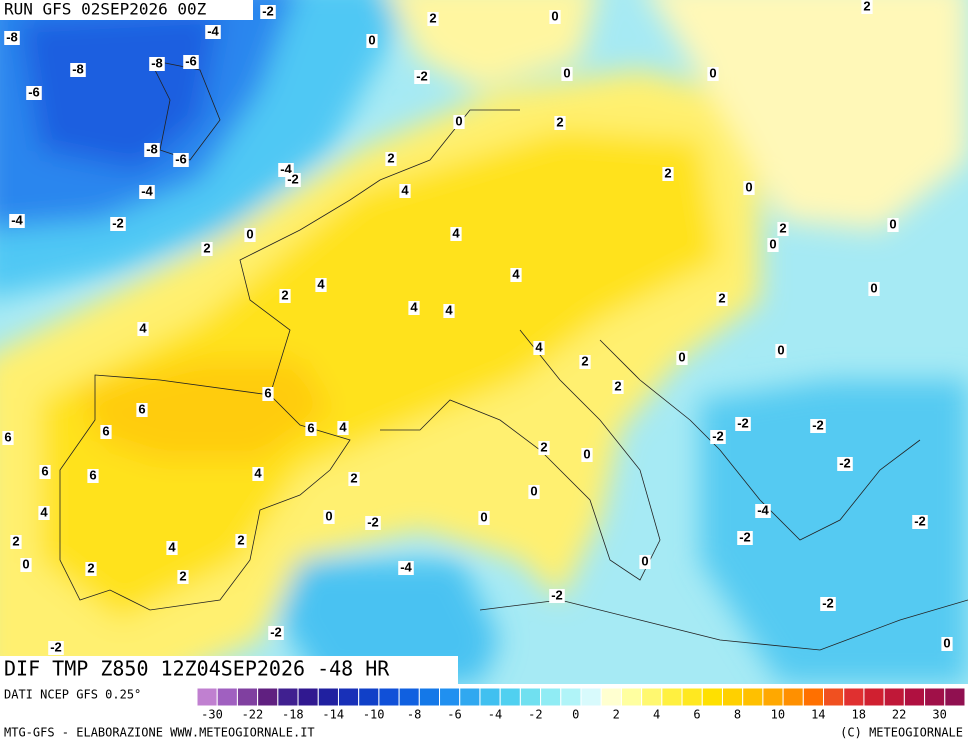 The image size is (968, 745). Describe the element at coordinates (212, 715) in the screenshot. I see `colorbar-tick-label: -30` at that location.